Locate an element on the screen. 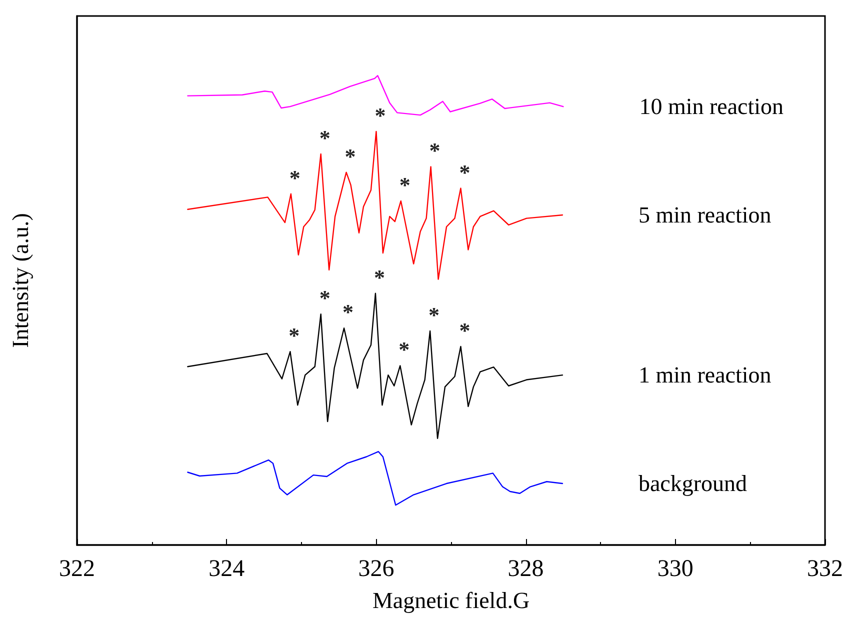 This screenshot has width=850, height=626. text: 10 min reaction is located at coordinates (711, 107).